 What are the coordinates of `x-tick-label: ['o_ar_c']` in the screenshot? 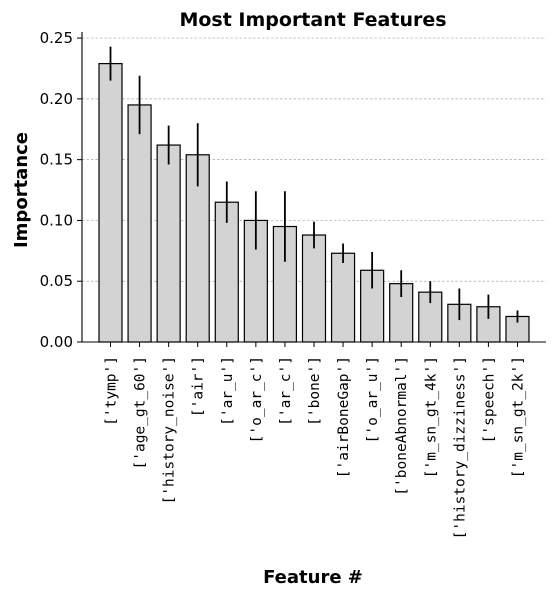 It's located at (257, 399).